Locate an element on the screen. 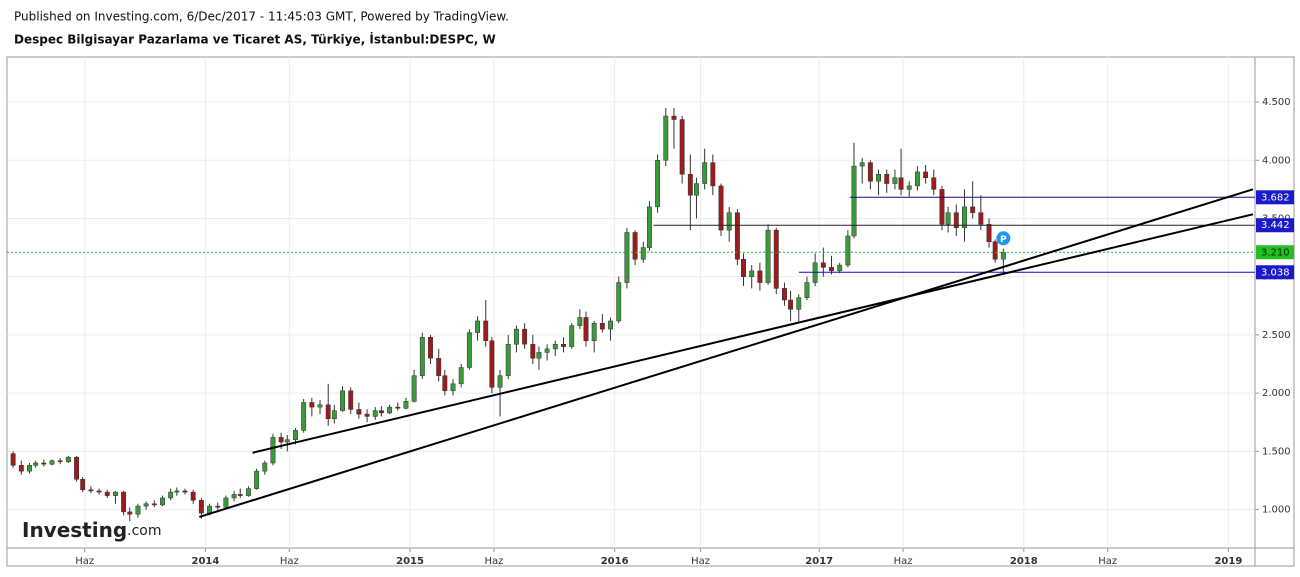 This screenshot has height=577, width=1300. y-tick-label: 1.000 is located at coordinates (1276, 510).